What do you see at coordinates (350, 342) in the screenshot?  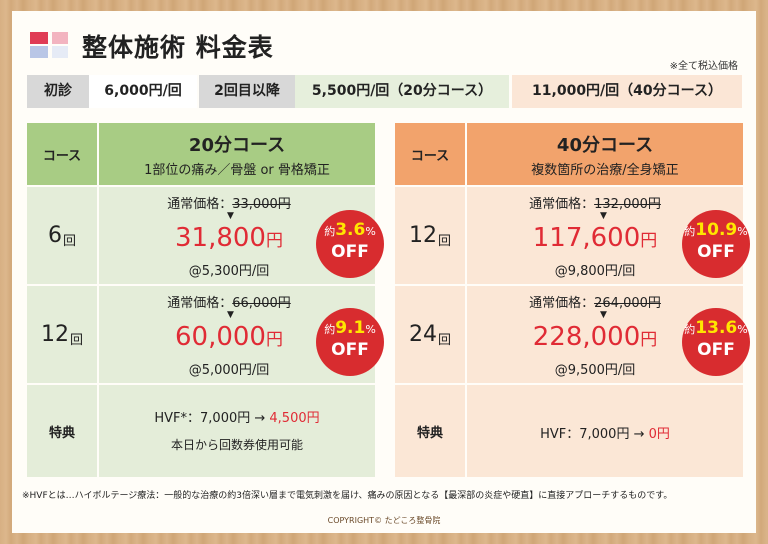 I see `discount-badge-20-12: 約9.1% OFF` at bounding box center [350, 342].